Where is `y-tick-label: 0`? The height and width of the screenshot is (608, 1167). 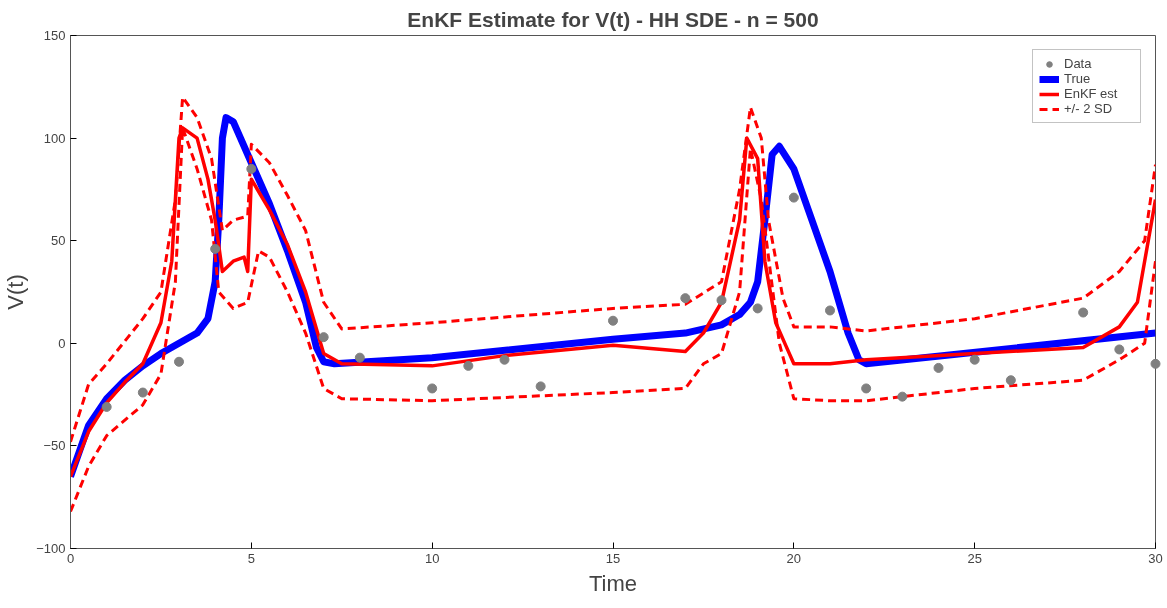
y-tick-label: 0 is located at coordinates (62, 343).